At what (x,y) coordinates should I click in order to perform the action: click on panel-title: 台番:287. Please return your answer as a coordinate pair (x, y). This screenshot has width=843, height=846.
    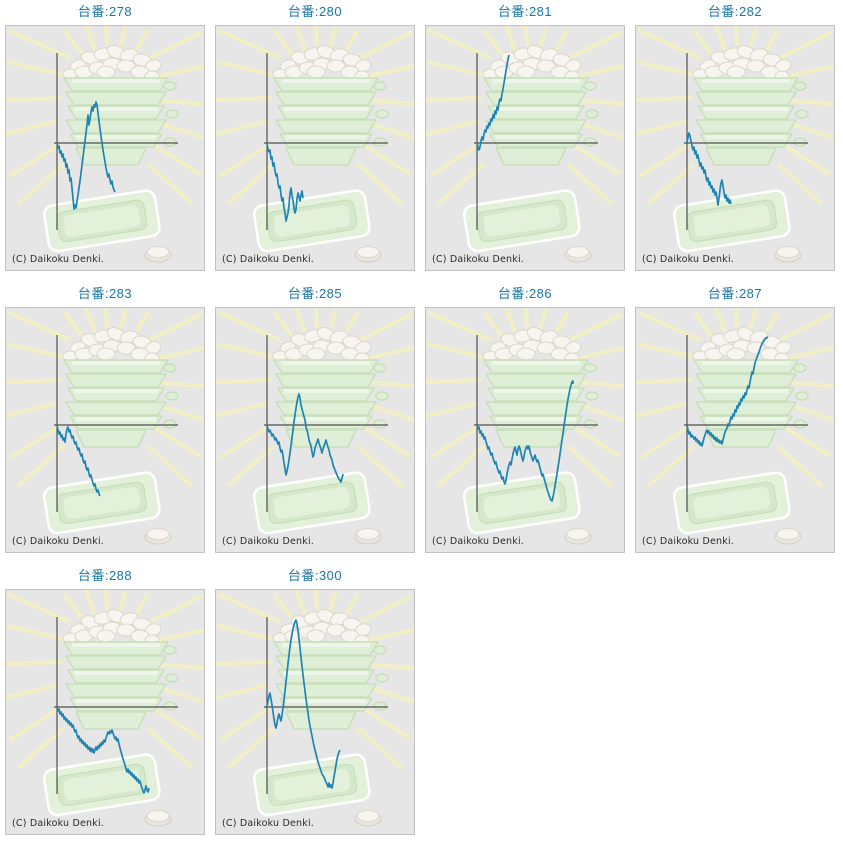
    Looking at the image, I should click on (735, 293).